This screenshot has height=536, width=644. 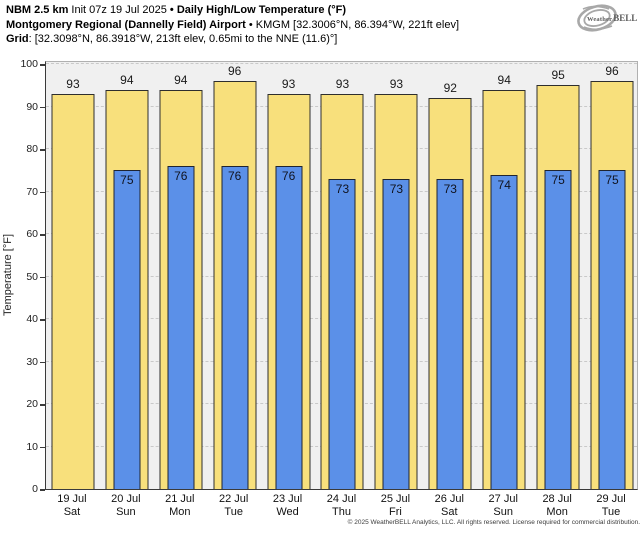 I want to click on x-tick-label: 19 Jul Sat, so click(x=72, y=506).